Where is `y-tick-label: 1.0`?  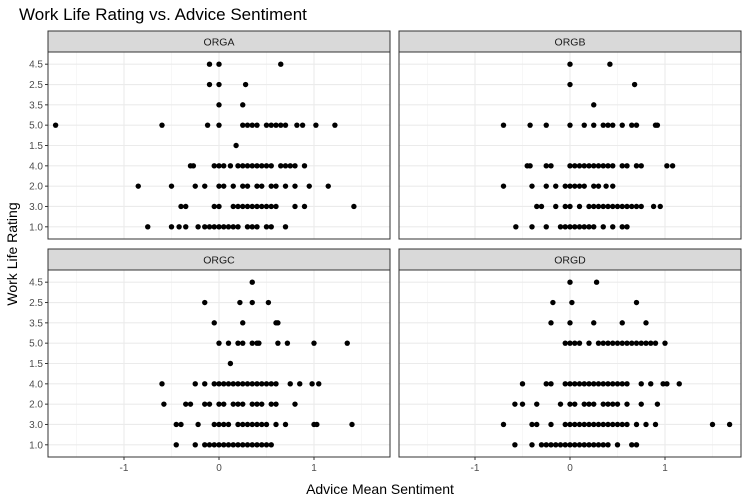
y-tick-label: 1.0 is located at coordinates (36, 445).